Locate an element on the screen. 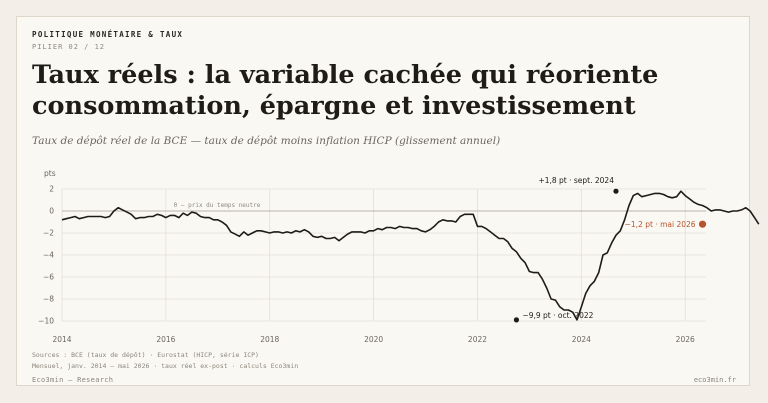  annotation-low-dot is located at coordinates (516, 320).